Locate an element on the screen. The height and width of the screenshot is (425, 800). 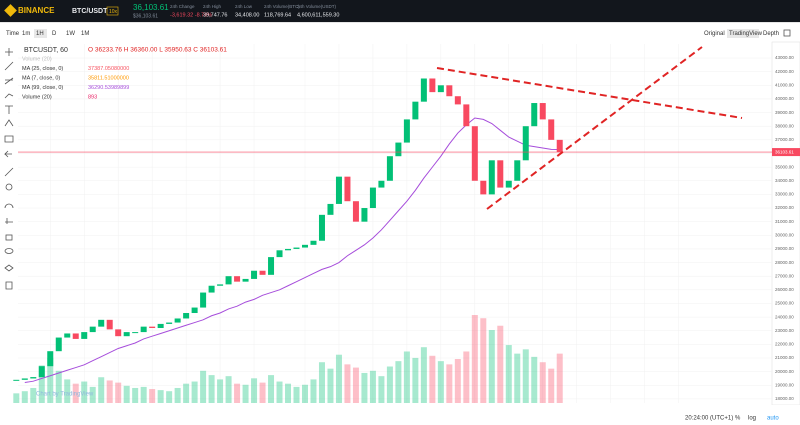
y-tick-label: 25000.00 is located at coordinates (784, 303).